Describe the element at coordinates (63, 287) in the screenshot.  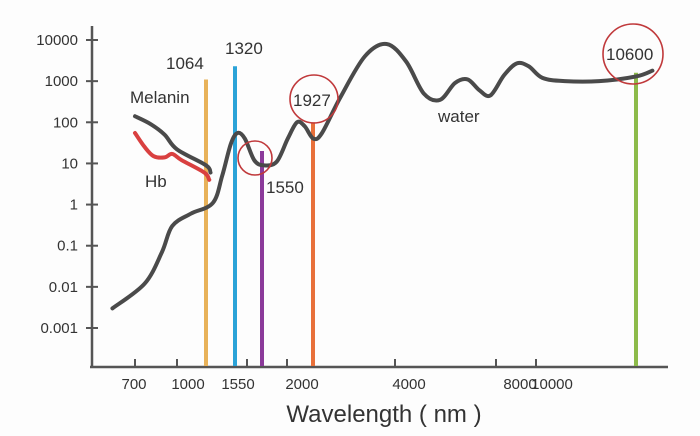
I see `y-tick-label: 0.01` at that location.